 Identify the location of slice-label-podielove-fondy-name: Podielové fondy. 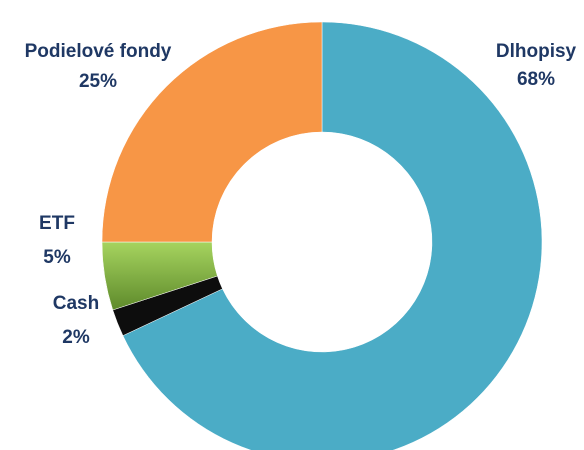
(98, 51).